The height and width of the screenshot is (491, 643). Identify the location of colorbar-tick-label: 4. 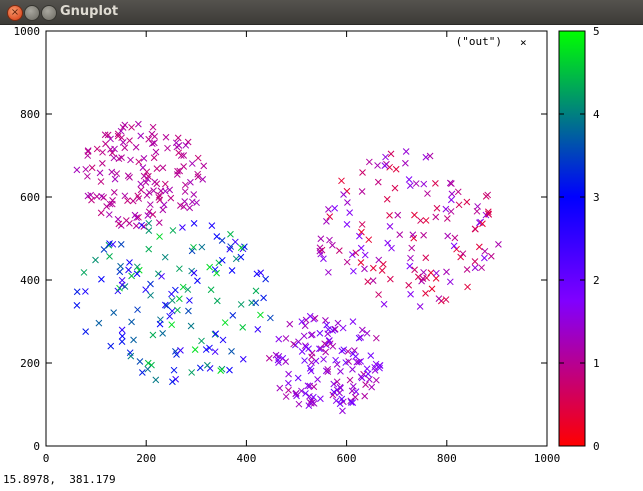
(596, 114).